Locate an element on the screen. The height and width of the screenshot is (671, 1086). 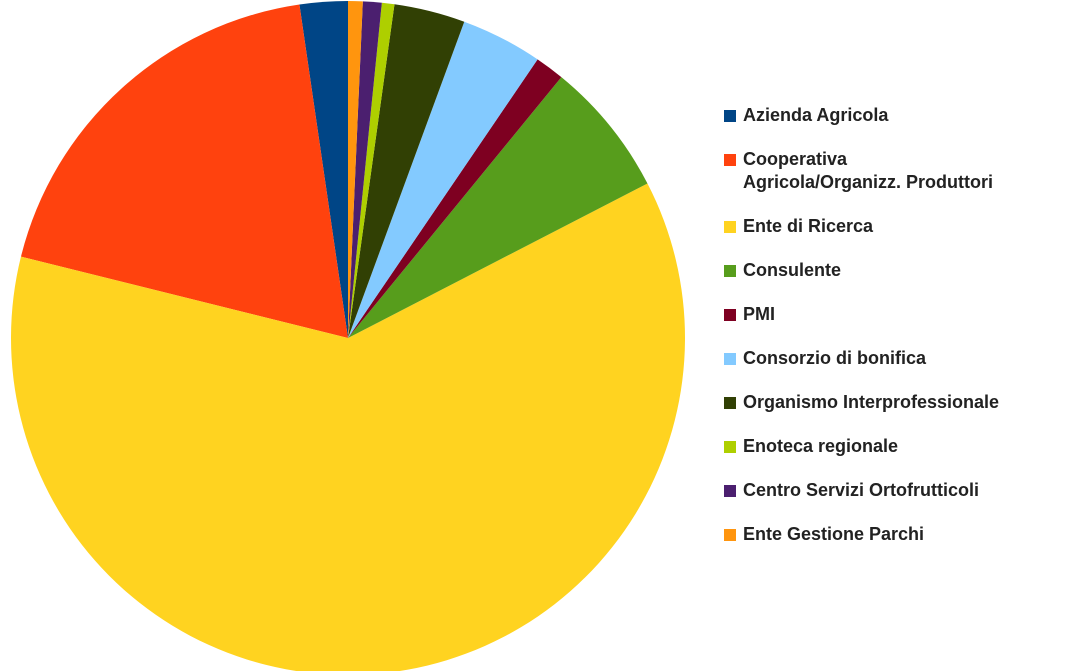
legend-item: Ente Gestione Parchi is located at coordinates (904, 534).